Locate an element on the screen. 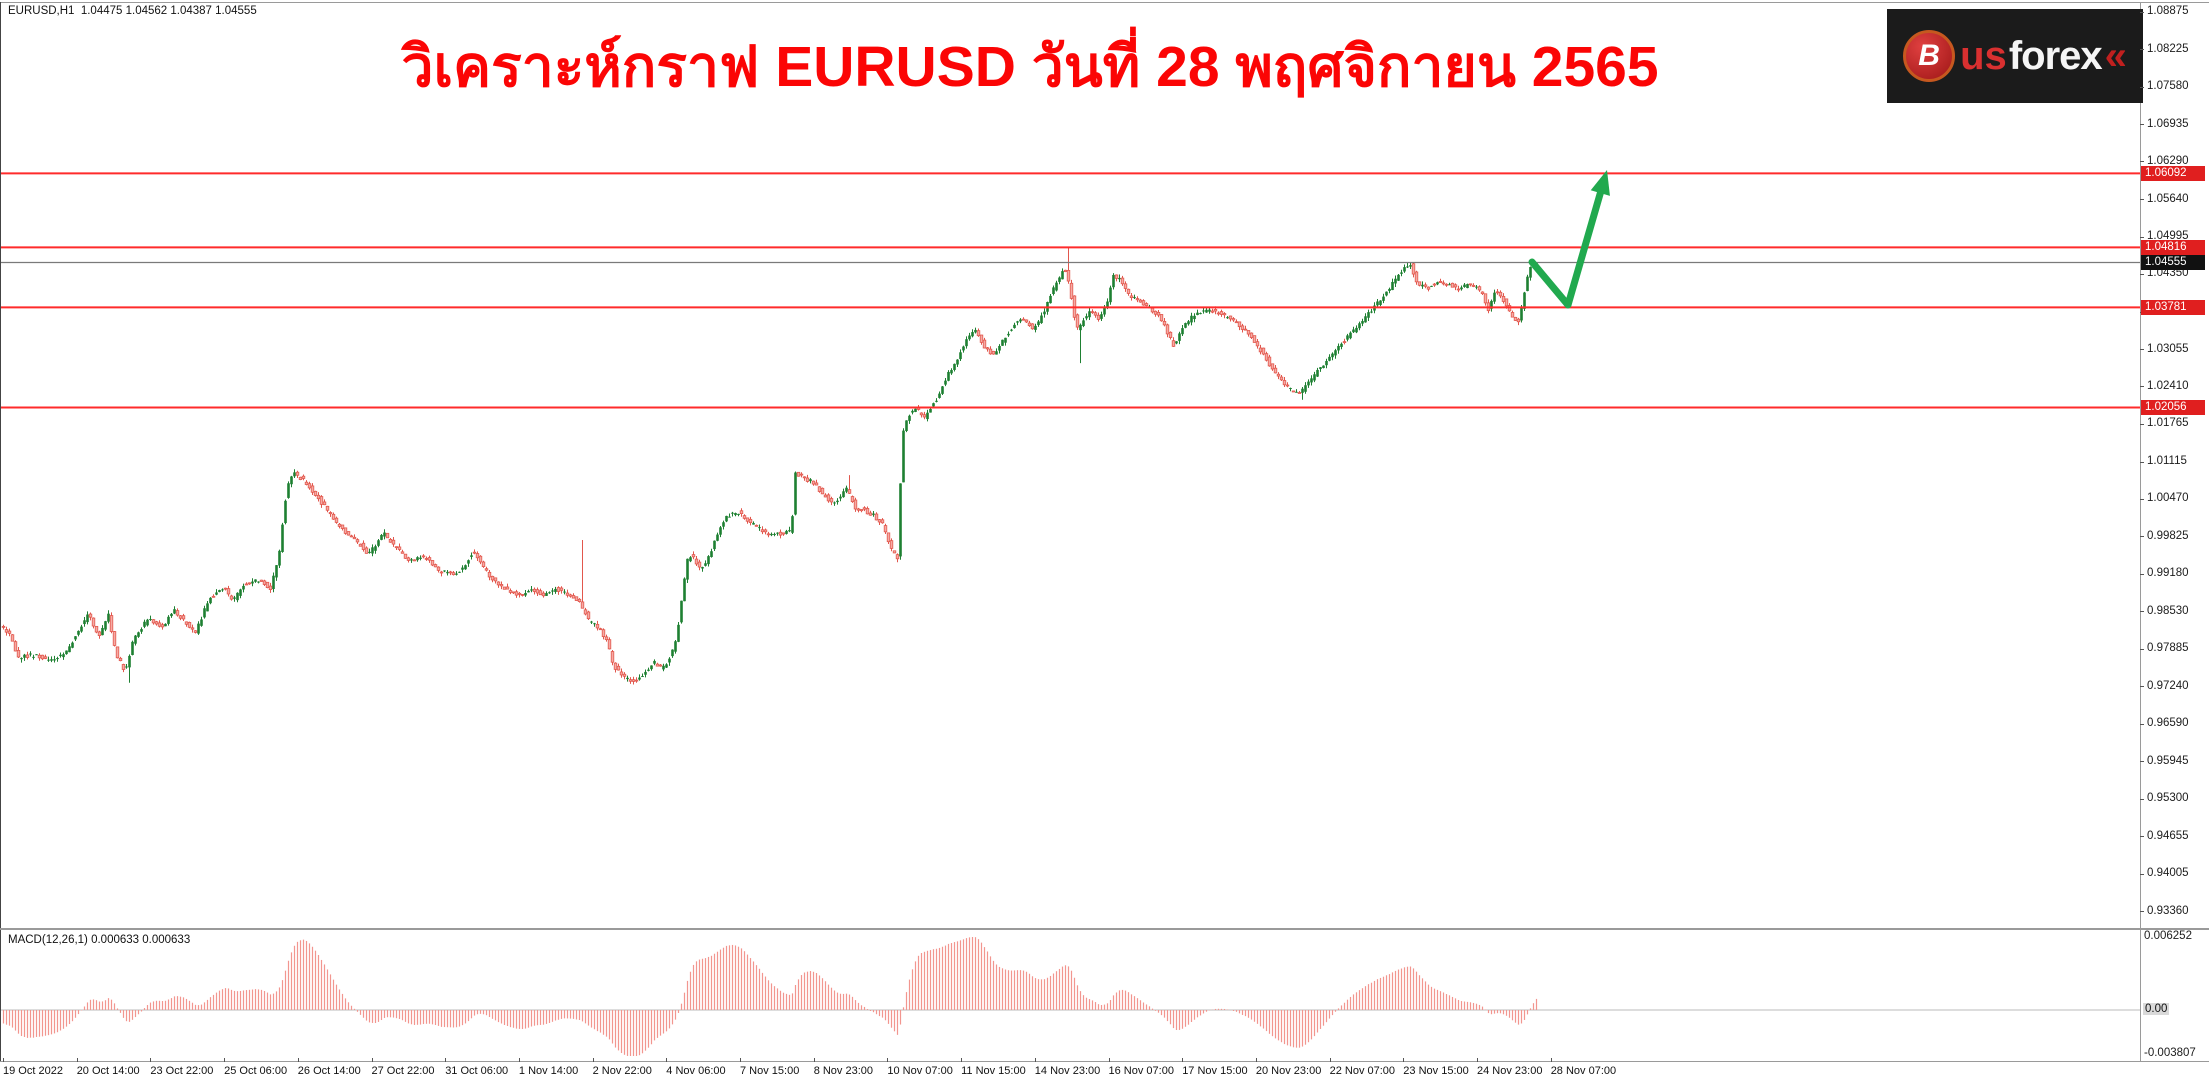 The width and height of the screenshot is (2209, 1080). axis-separator-vertical is located at coordinates (2140, 532).